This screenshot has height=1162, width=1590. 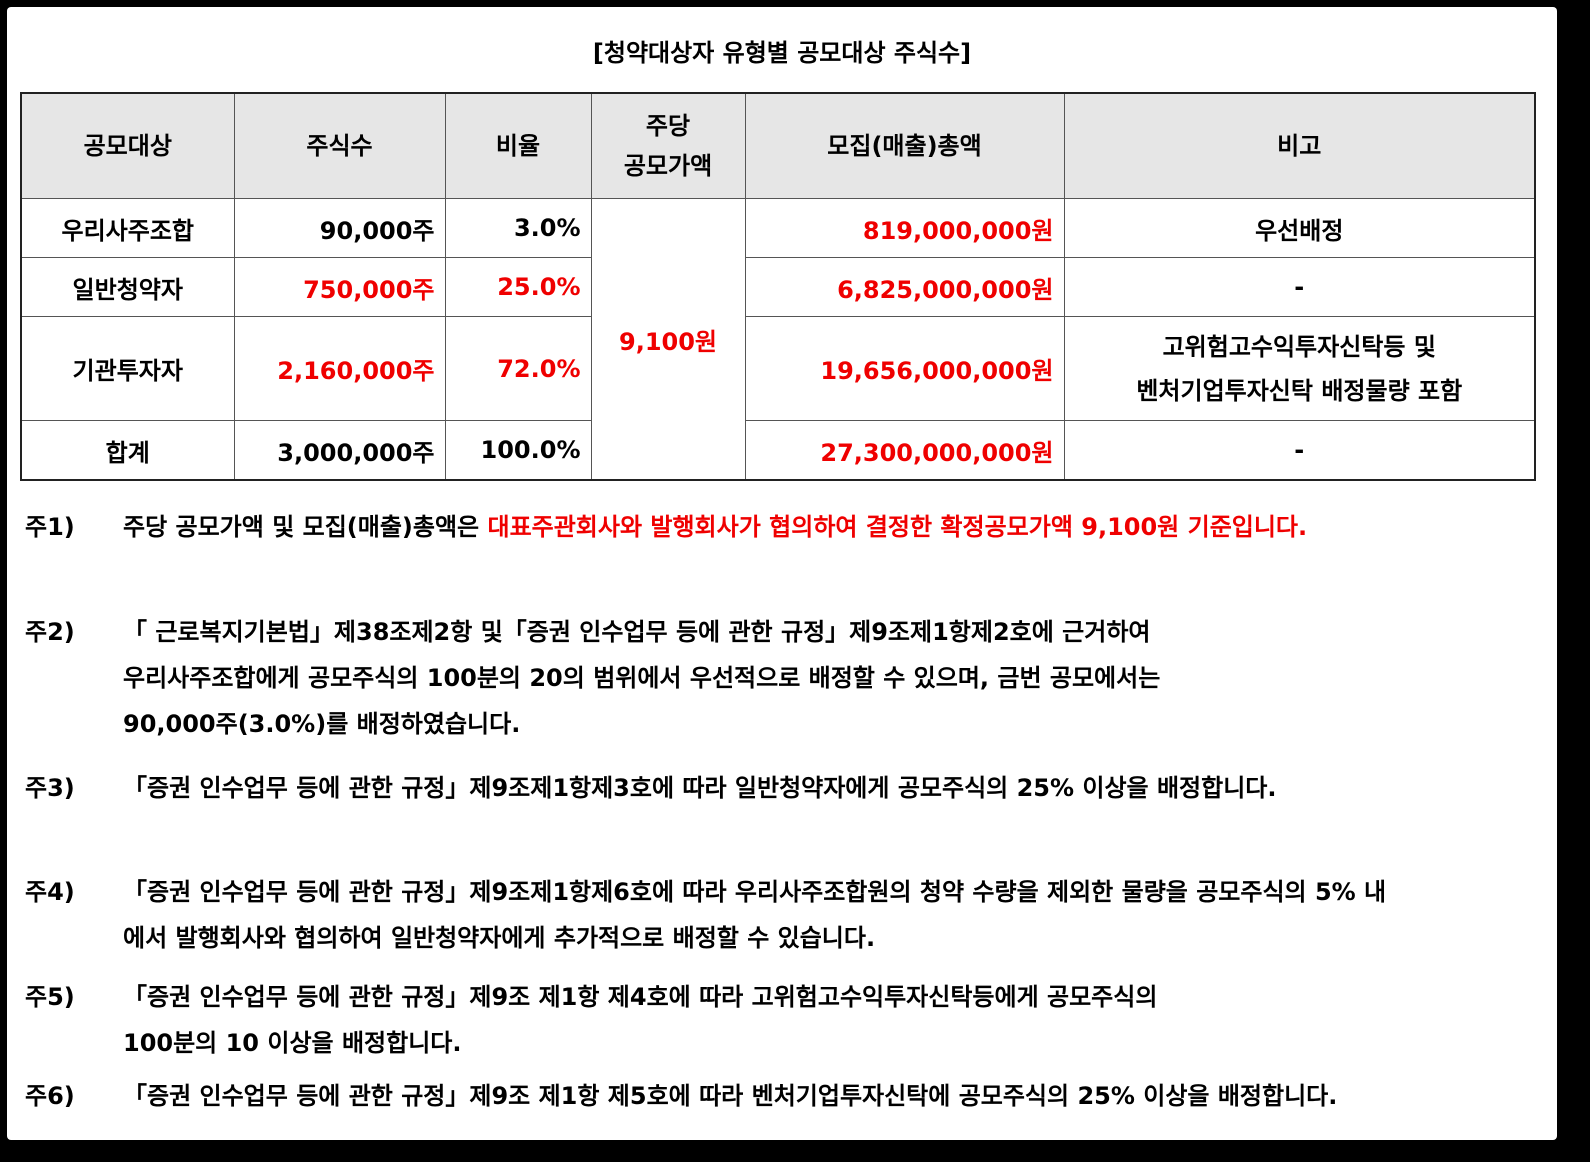 What do you see at coordinates (518, 450) in the screenshot?
I see `cell-ratio: 100.0%` at bounding box center [518, 450].